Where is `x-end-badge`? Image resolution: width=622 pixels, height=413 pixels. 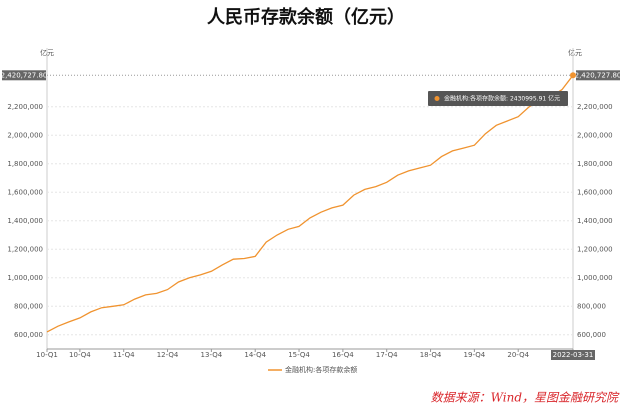 x-end-badge is located at coordinates (573, 355).